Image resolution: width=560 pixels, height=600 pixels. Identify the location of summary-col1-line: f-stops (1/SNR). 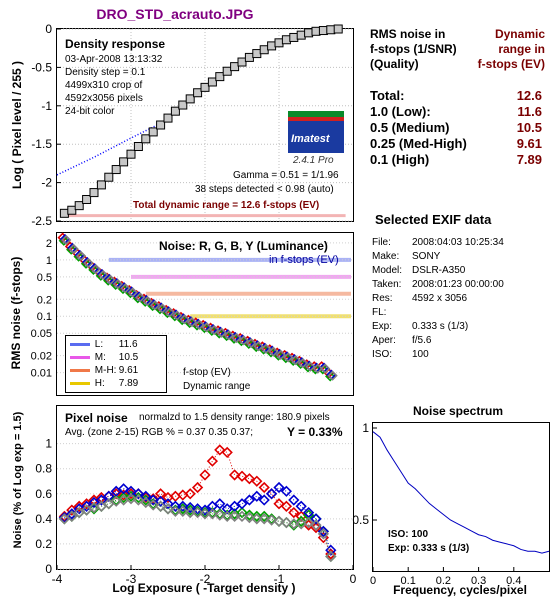
(413, 49).